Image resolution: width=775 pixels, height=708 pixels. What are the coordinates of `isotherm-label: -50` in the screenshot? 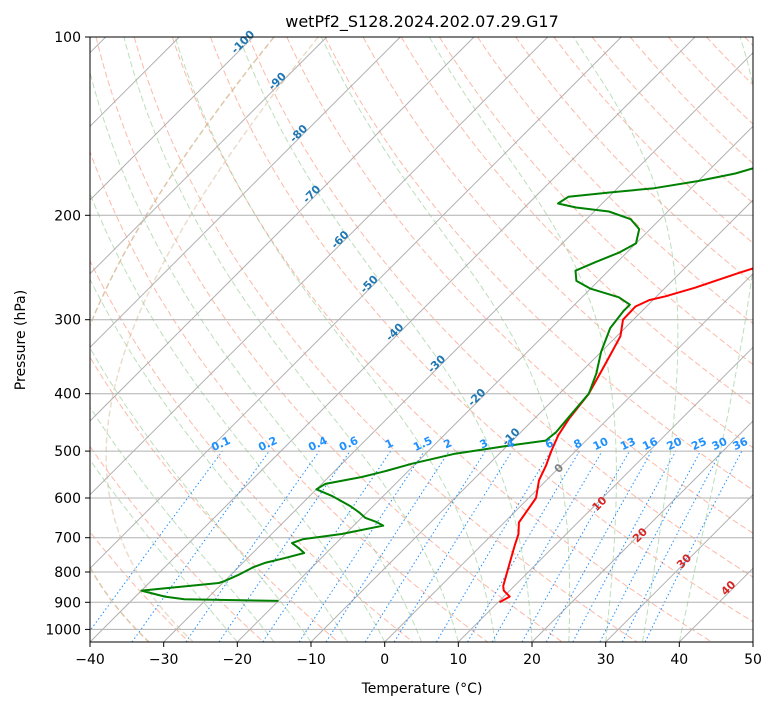 It's located at (369, 283).